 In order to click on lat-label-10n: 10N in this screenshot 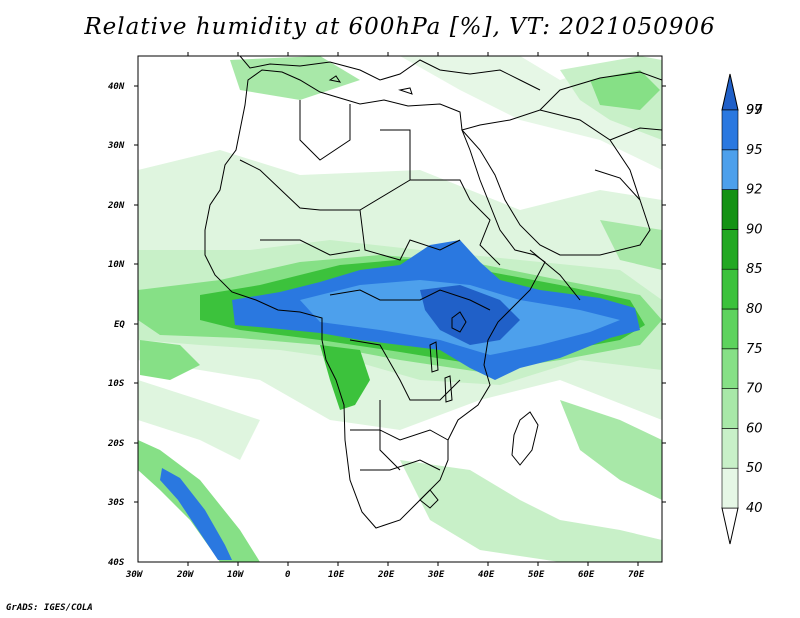, I will do `click(116, 265)`.